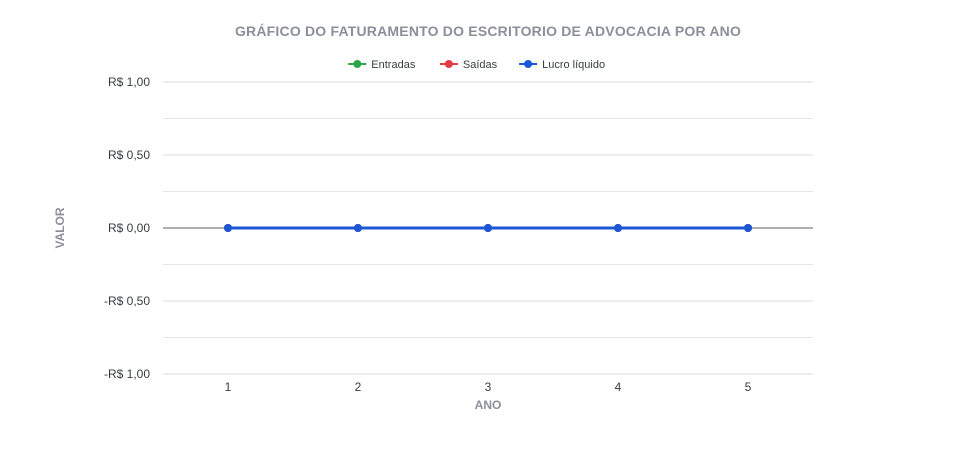 This screenshot has height=463, width=958. What do you see at coordinates (488, 405) in the screenshot?
I see `x-axis-title: ANO` at bounding box center [488, 405].